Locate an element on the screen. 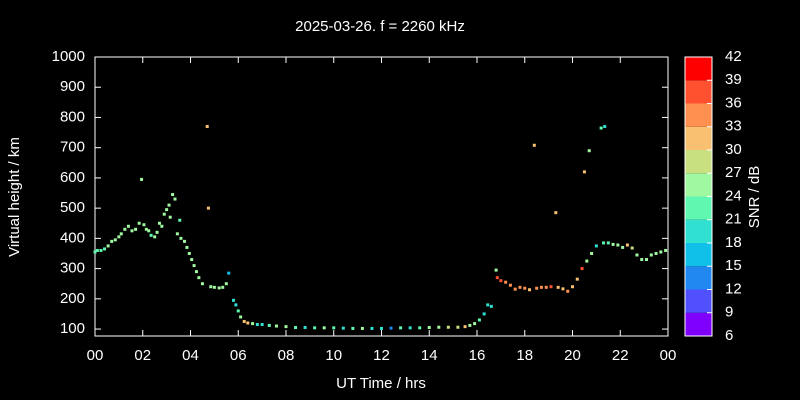 Image resolution: width=800 pixels, height=400 pixels. x-tick-label: 16 is located at coordinates (477, 355).